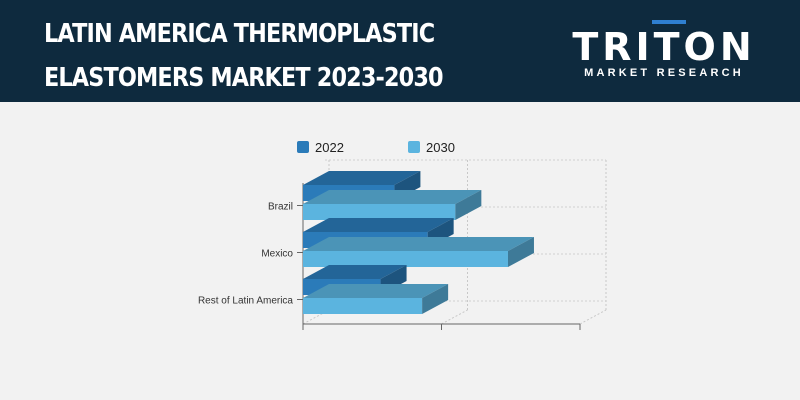 This screenshot has height=400, width=800. I want to click on legend-item-2022: 2022, so click(320, 147).